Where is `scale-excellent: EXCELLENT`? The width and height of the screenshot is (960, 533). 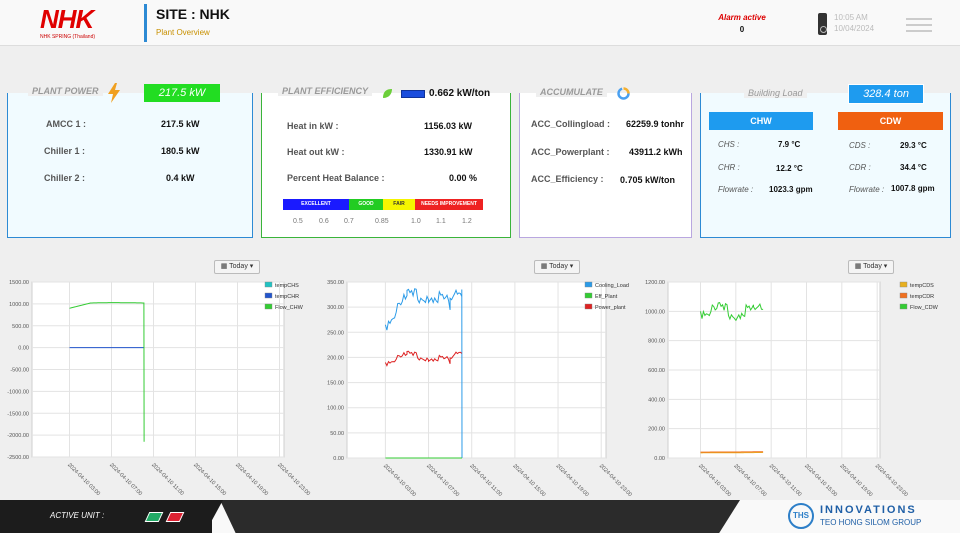 scale-excellent: EXCELLENT is located at coordinates (316, 204).